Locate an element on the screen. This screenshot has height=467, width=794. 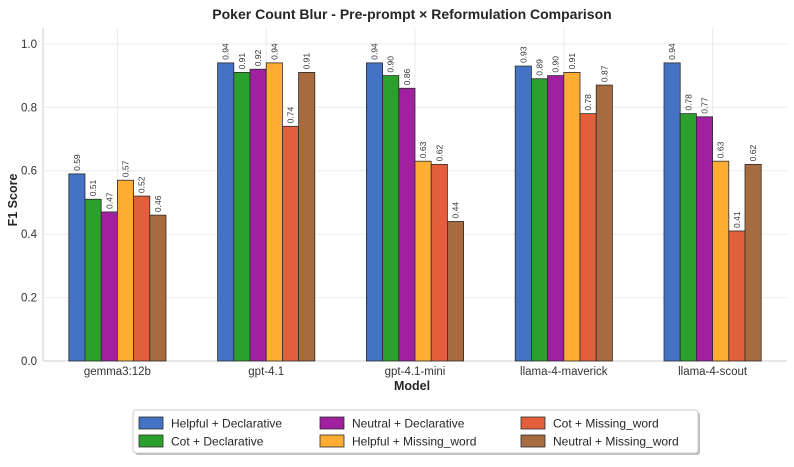
data-label: 0.87 is located at coordinates (604, 73).